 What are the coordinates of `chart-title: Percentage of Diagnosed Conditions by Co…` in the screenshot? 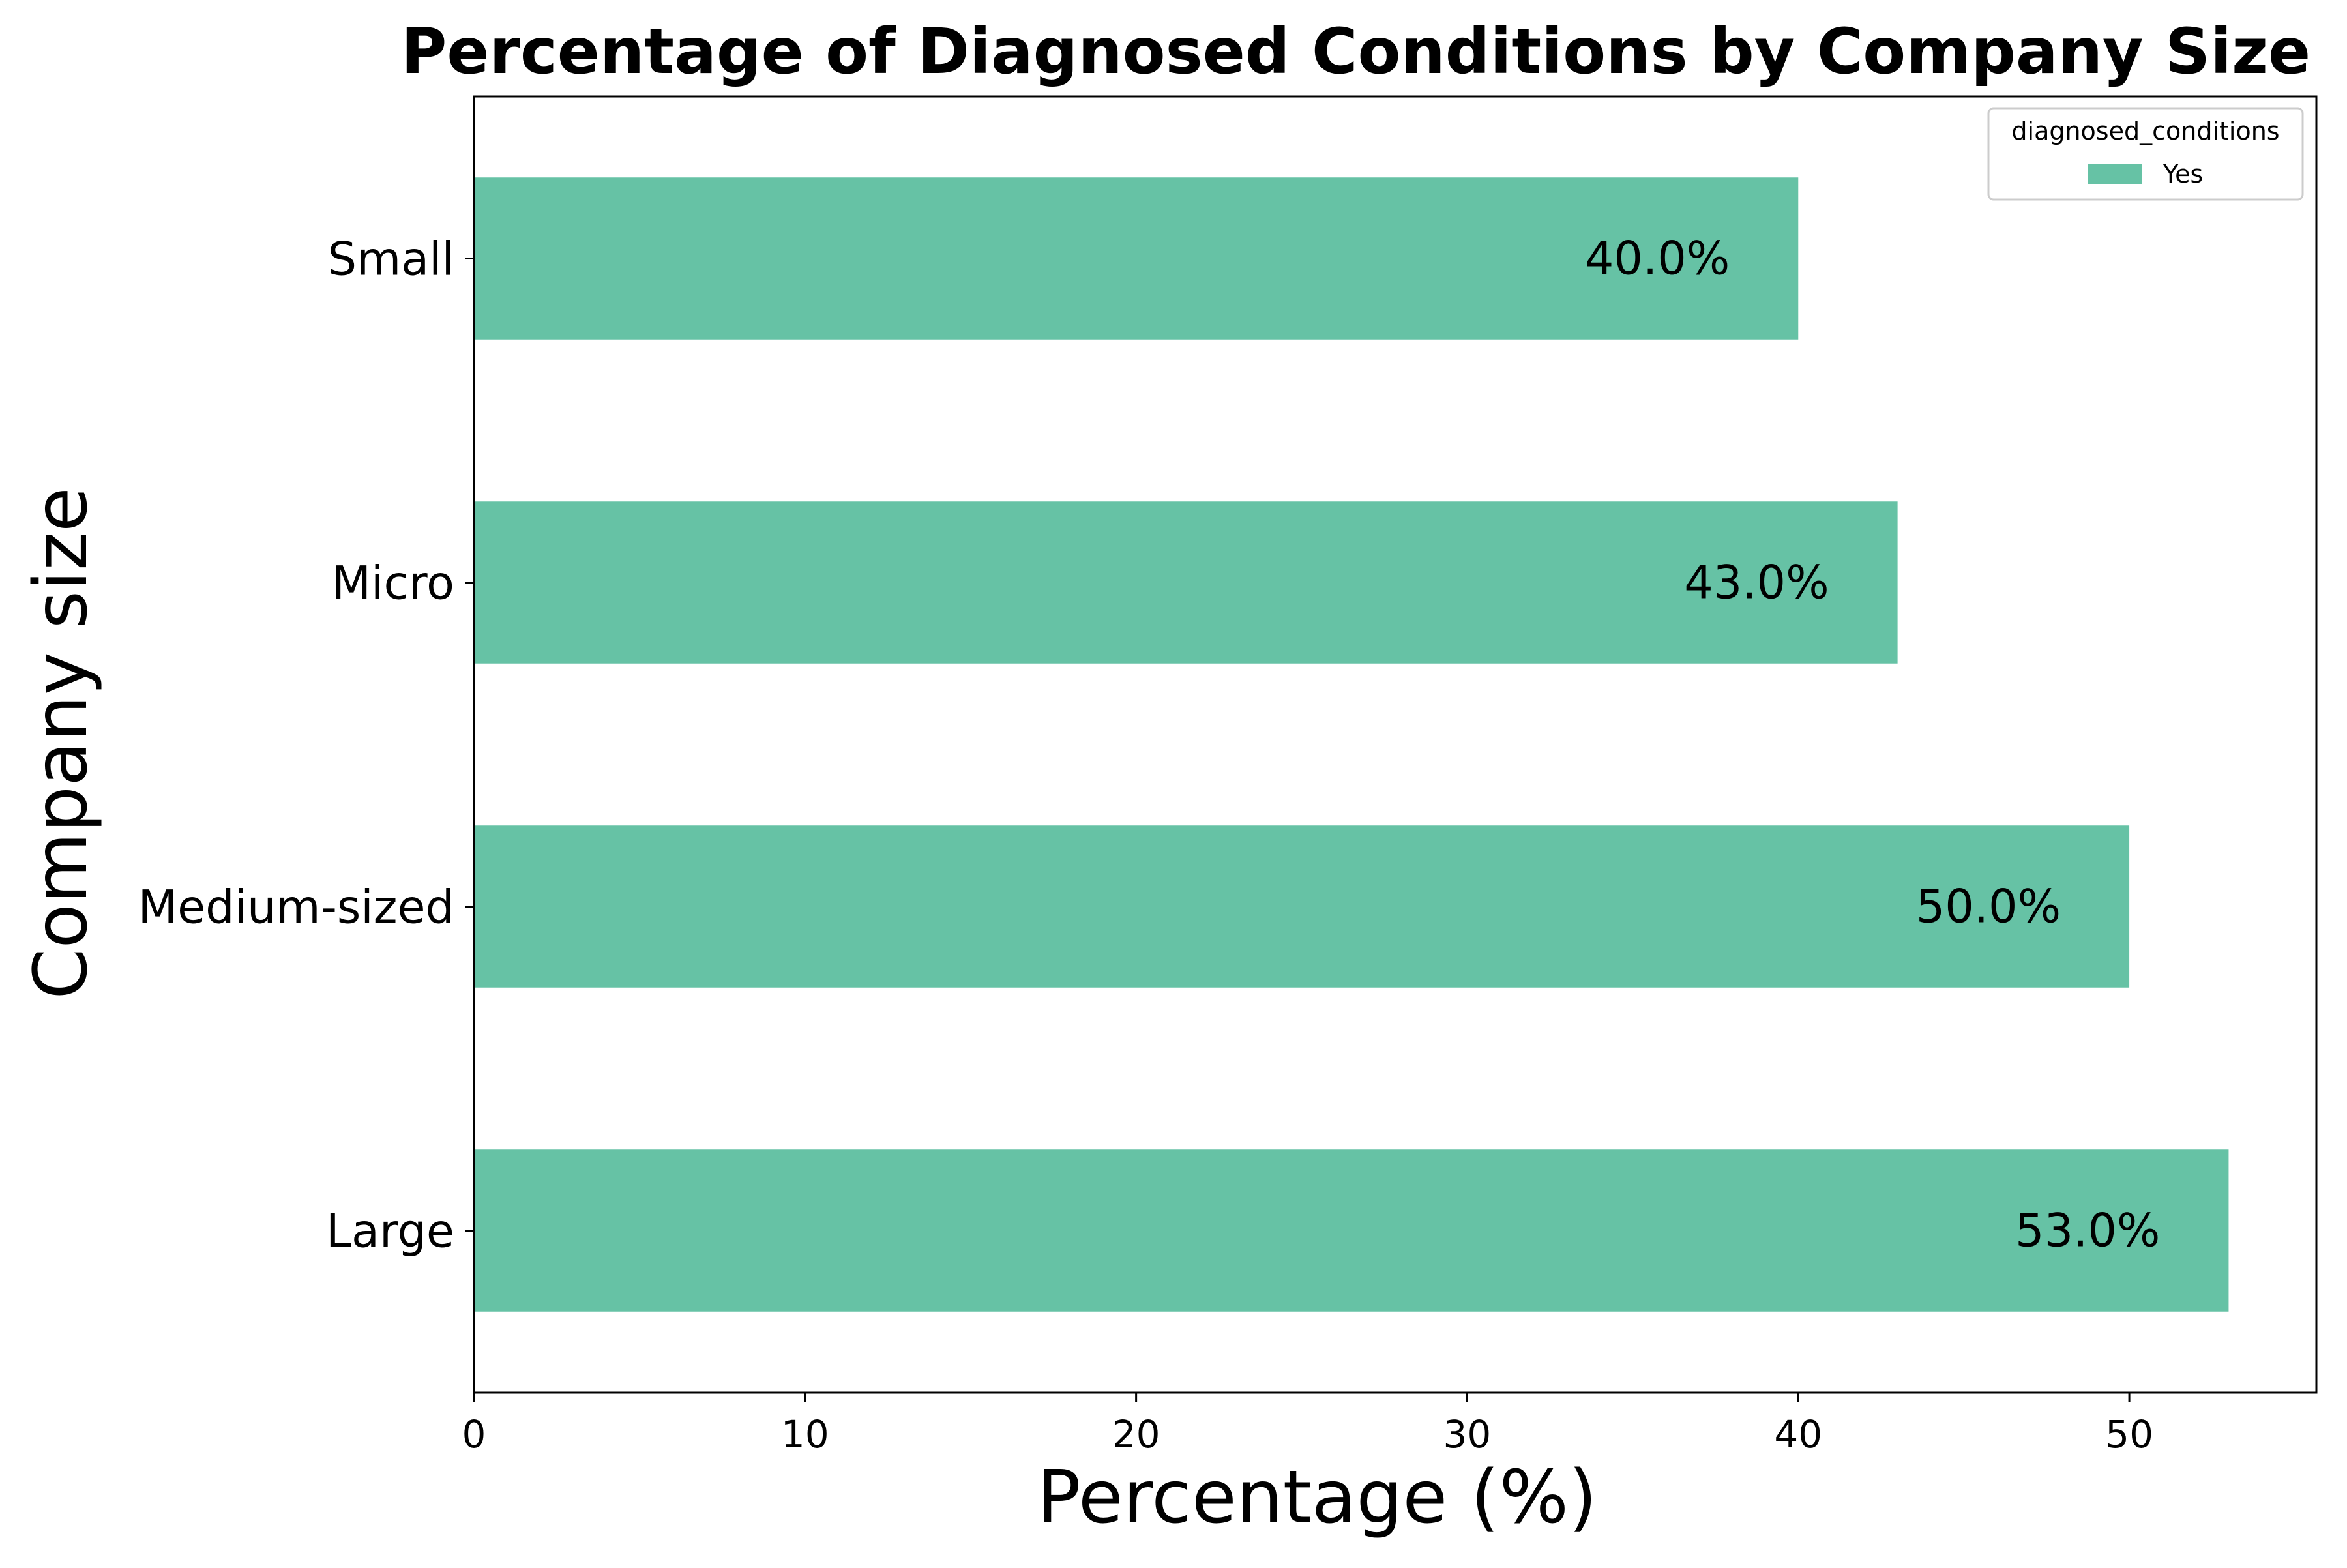 It's located at (1355, 51).